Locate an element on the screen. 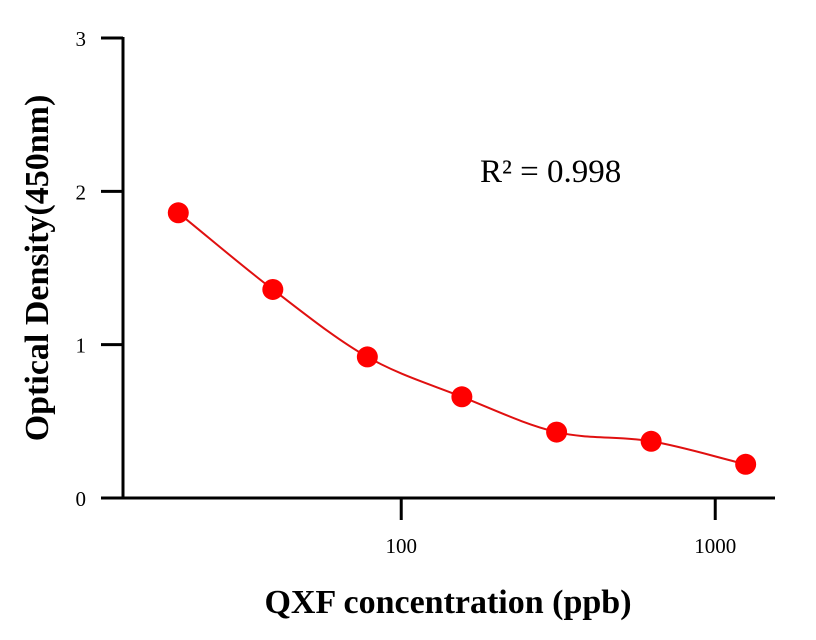 The image size is (816, 640). y-tick-label: 1 is located at coordinates (81, 346).